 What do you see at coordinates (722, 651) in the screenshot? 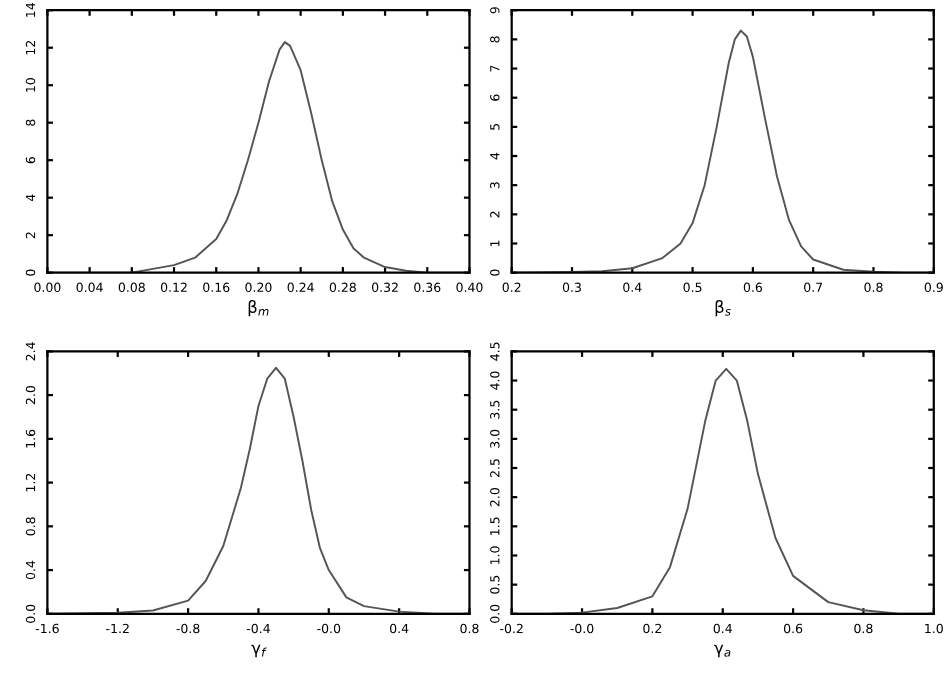
I see `x-axis-title: γ$_{a}$` at bounding box center [722, 651].